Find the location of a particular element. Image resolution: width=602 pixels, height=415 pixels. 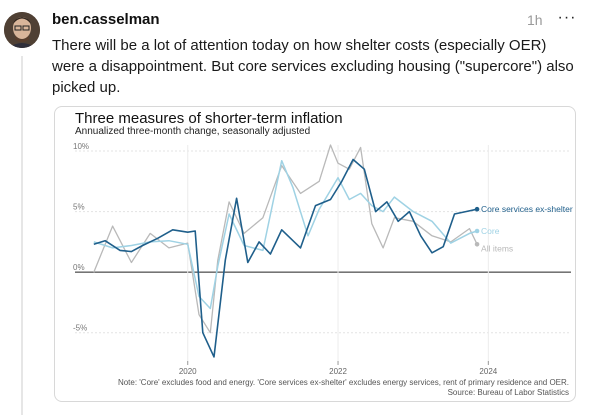

thread-line is located at coordinates (22, 235).